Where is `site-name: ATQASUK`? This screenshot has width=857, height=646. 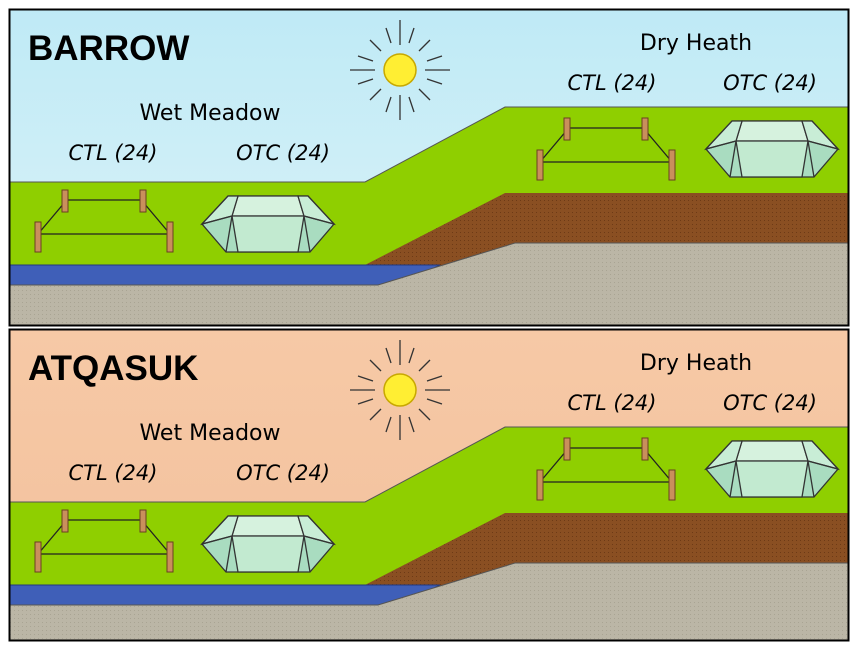 site-name: ATQASUK is located at coordinates (113, 368).